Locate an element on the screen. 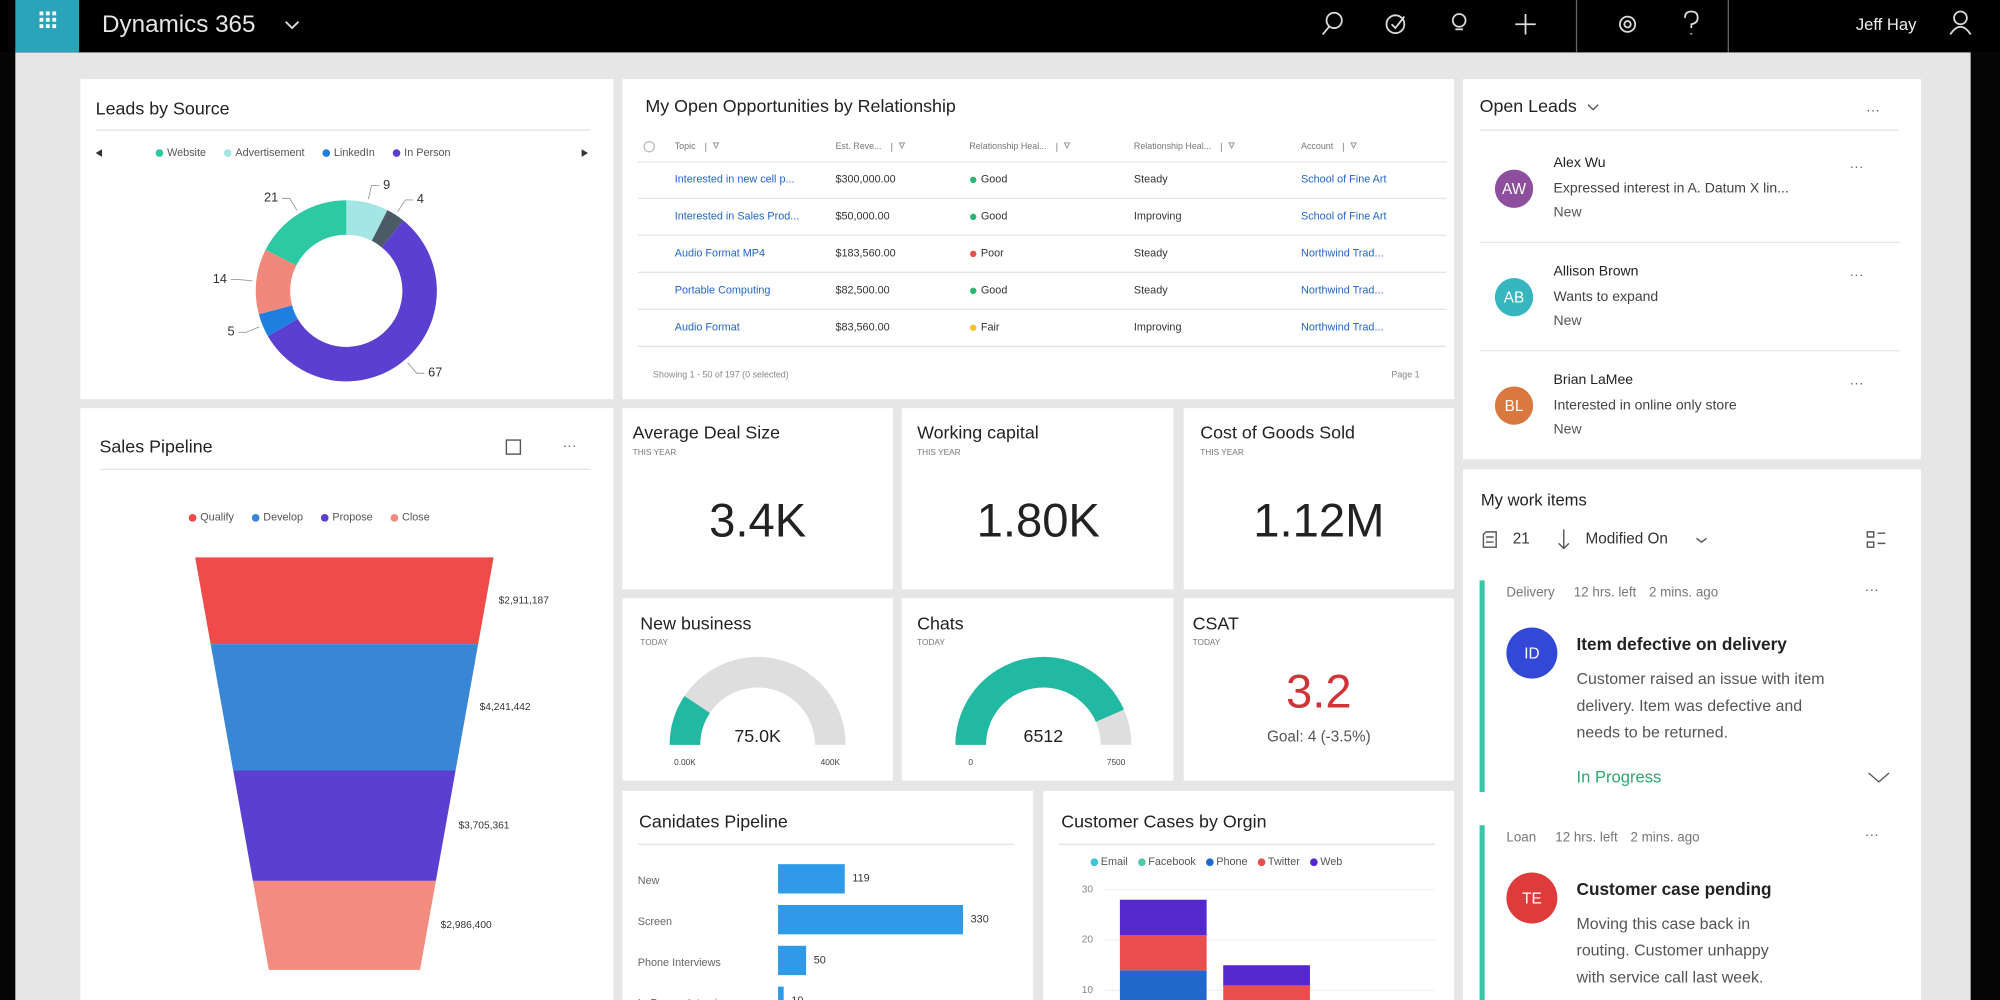 Image resolution: width=2000 pixels, height=1000 pixels. panel-title: Open Leads is located at coordinates (1528, 106).